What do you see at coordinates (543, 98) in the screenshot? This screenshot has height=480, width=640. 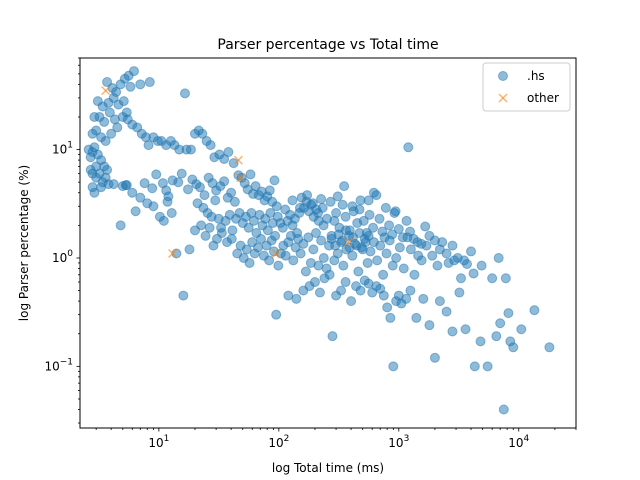 I see `legend-label-other: other` at bounding box center [543, 98].